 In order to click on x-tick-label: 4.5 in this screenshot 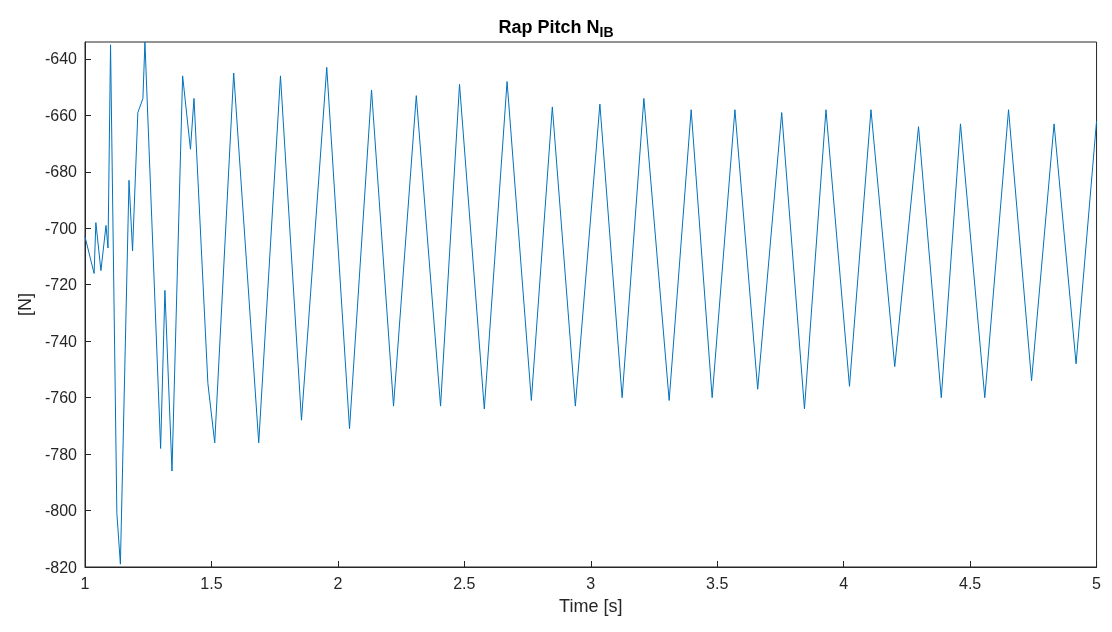, I will do `click(970, 583)`.